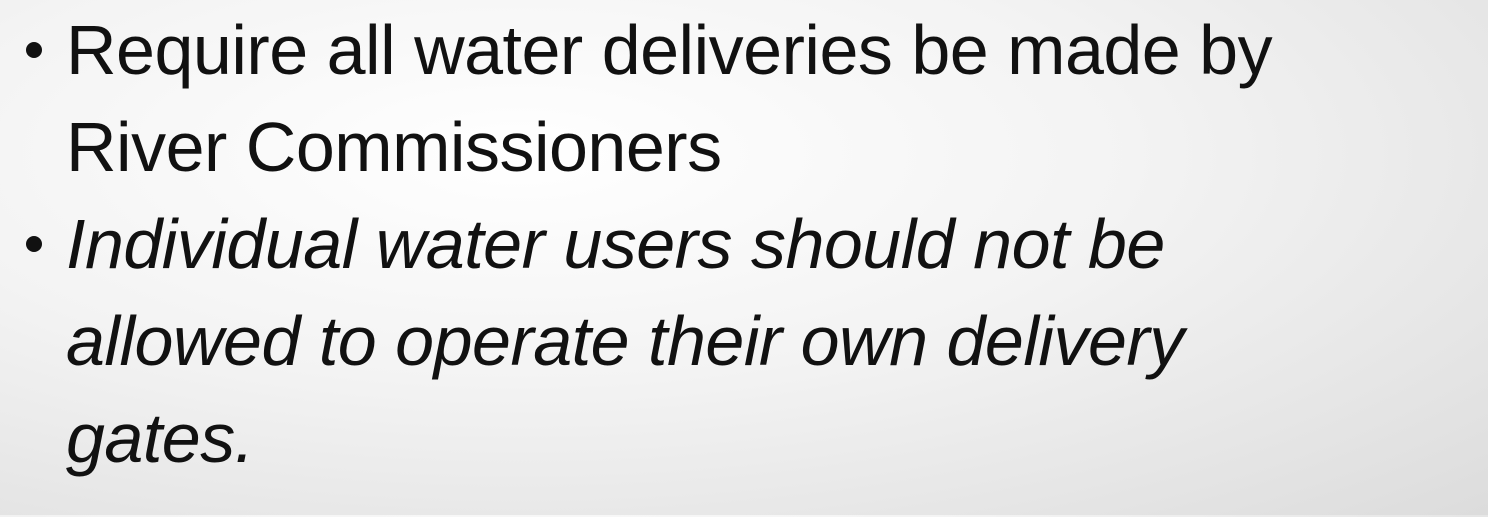 The height and width of the screenshot is (517, 1488). Describe the element at coordinates (625, 341) in the screenshot. I see `bullet-text: allowed to operate their own delivery` at that location.